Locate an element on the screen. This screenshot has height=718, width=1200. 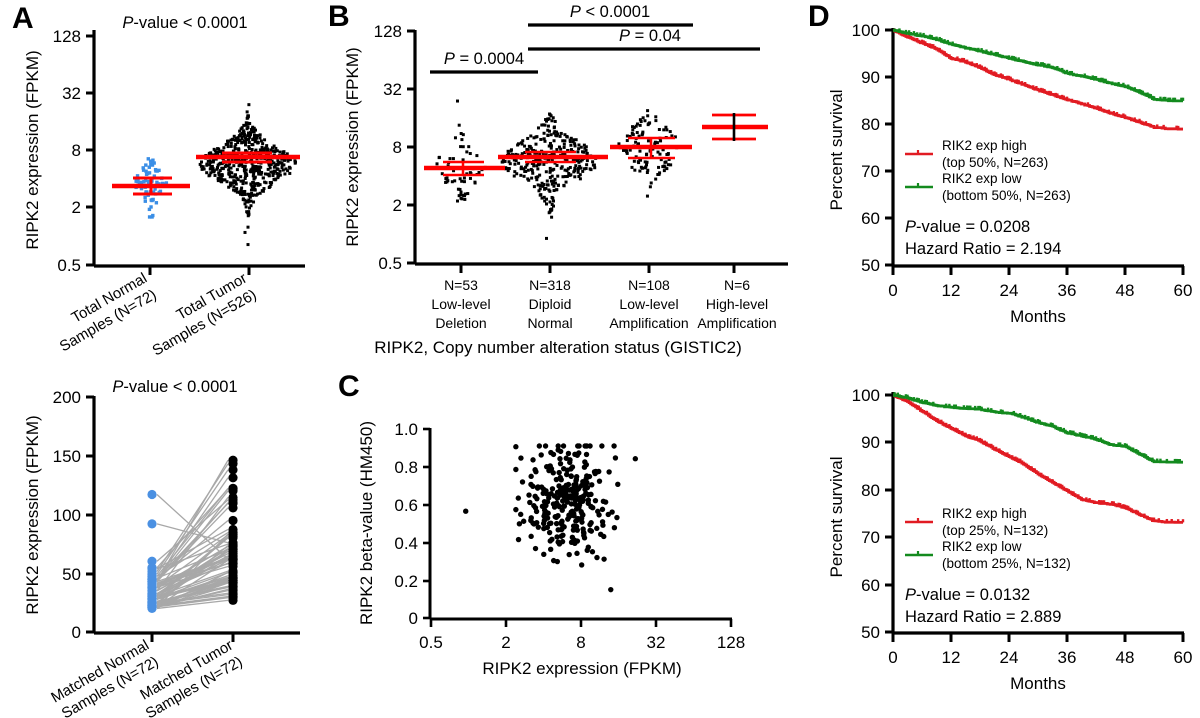
panel-c-ytick-0: 1.0 is located at coordinates (406, 429).